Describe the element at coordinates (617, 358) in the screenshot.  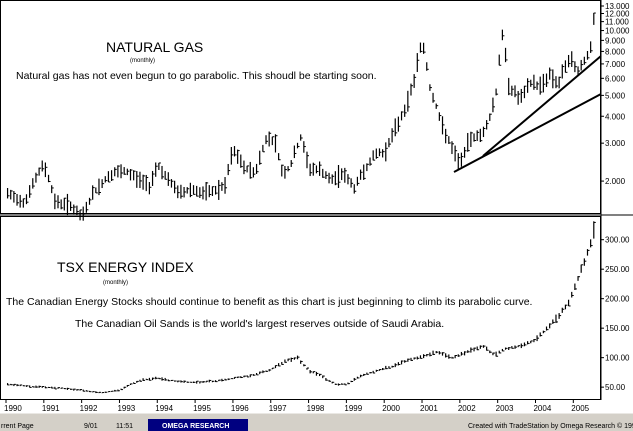
I see `tsx-y-tick-label: 100.00` at that location.